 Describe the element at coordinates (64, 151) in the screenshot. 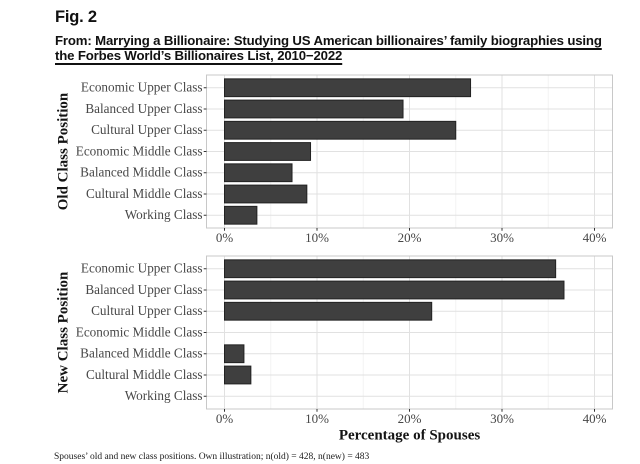

I see `svg-text: Old Class Position` at that location.